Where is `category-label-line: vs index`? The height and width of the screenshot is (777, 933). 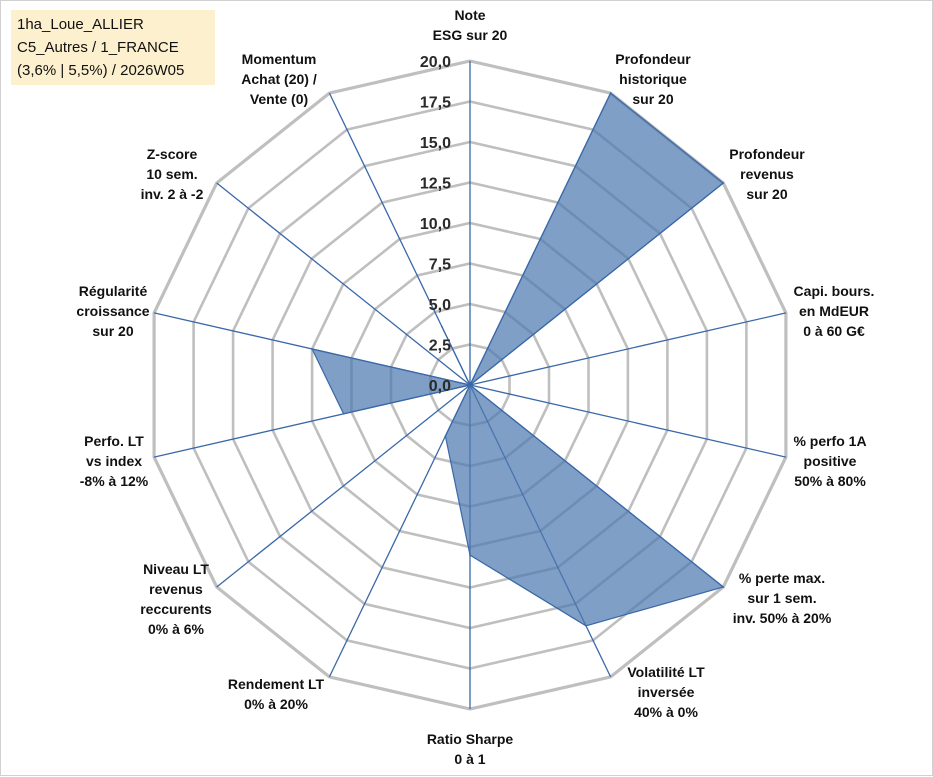 category-label-line: vs index is located at coordinates (114, 461).